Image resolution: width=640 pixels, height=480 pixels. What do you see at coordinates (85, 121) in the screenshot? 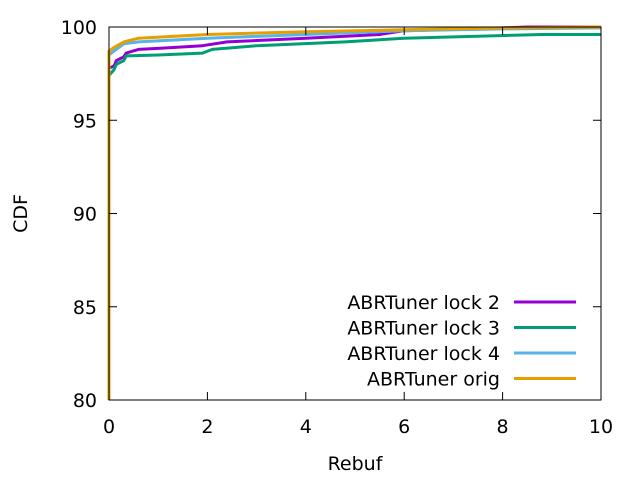
I see `y-tick-label: 95` at bounding box center [85, 121].